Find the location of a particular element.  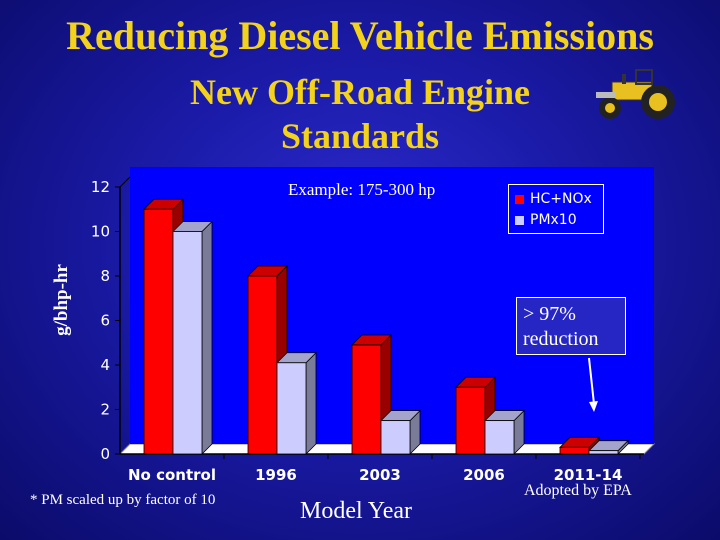

y-tick-label: 12 is located at coordinates (100, 187).